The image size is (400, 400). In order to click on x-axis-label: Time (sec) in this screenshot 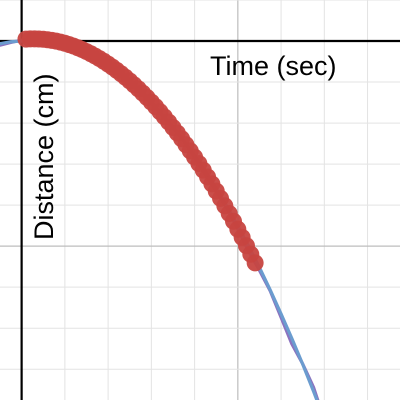, I will do `click(273, 66)`.